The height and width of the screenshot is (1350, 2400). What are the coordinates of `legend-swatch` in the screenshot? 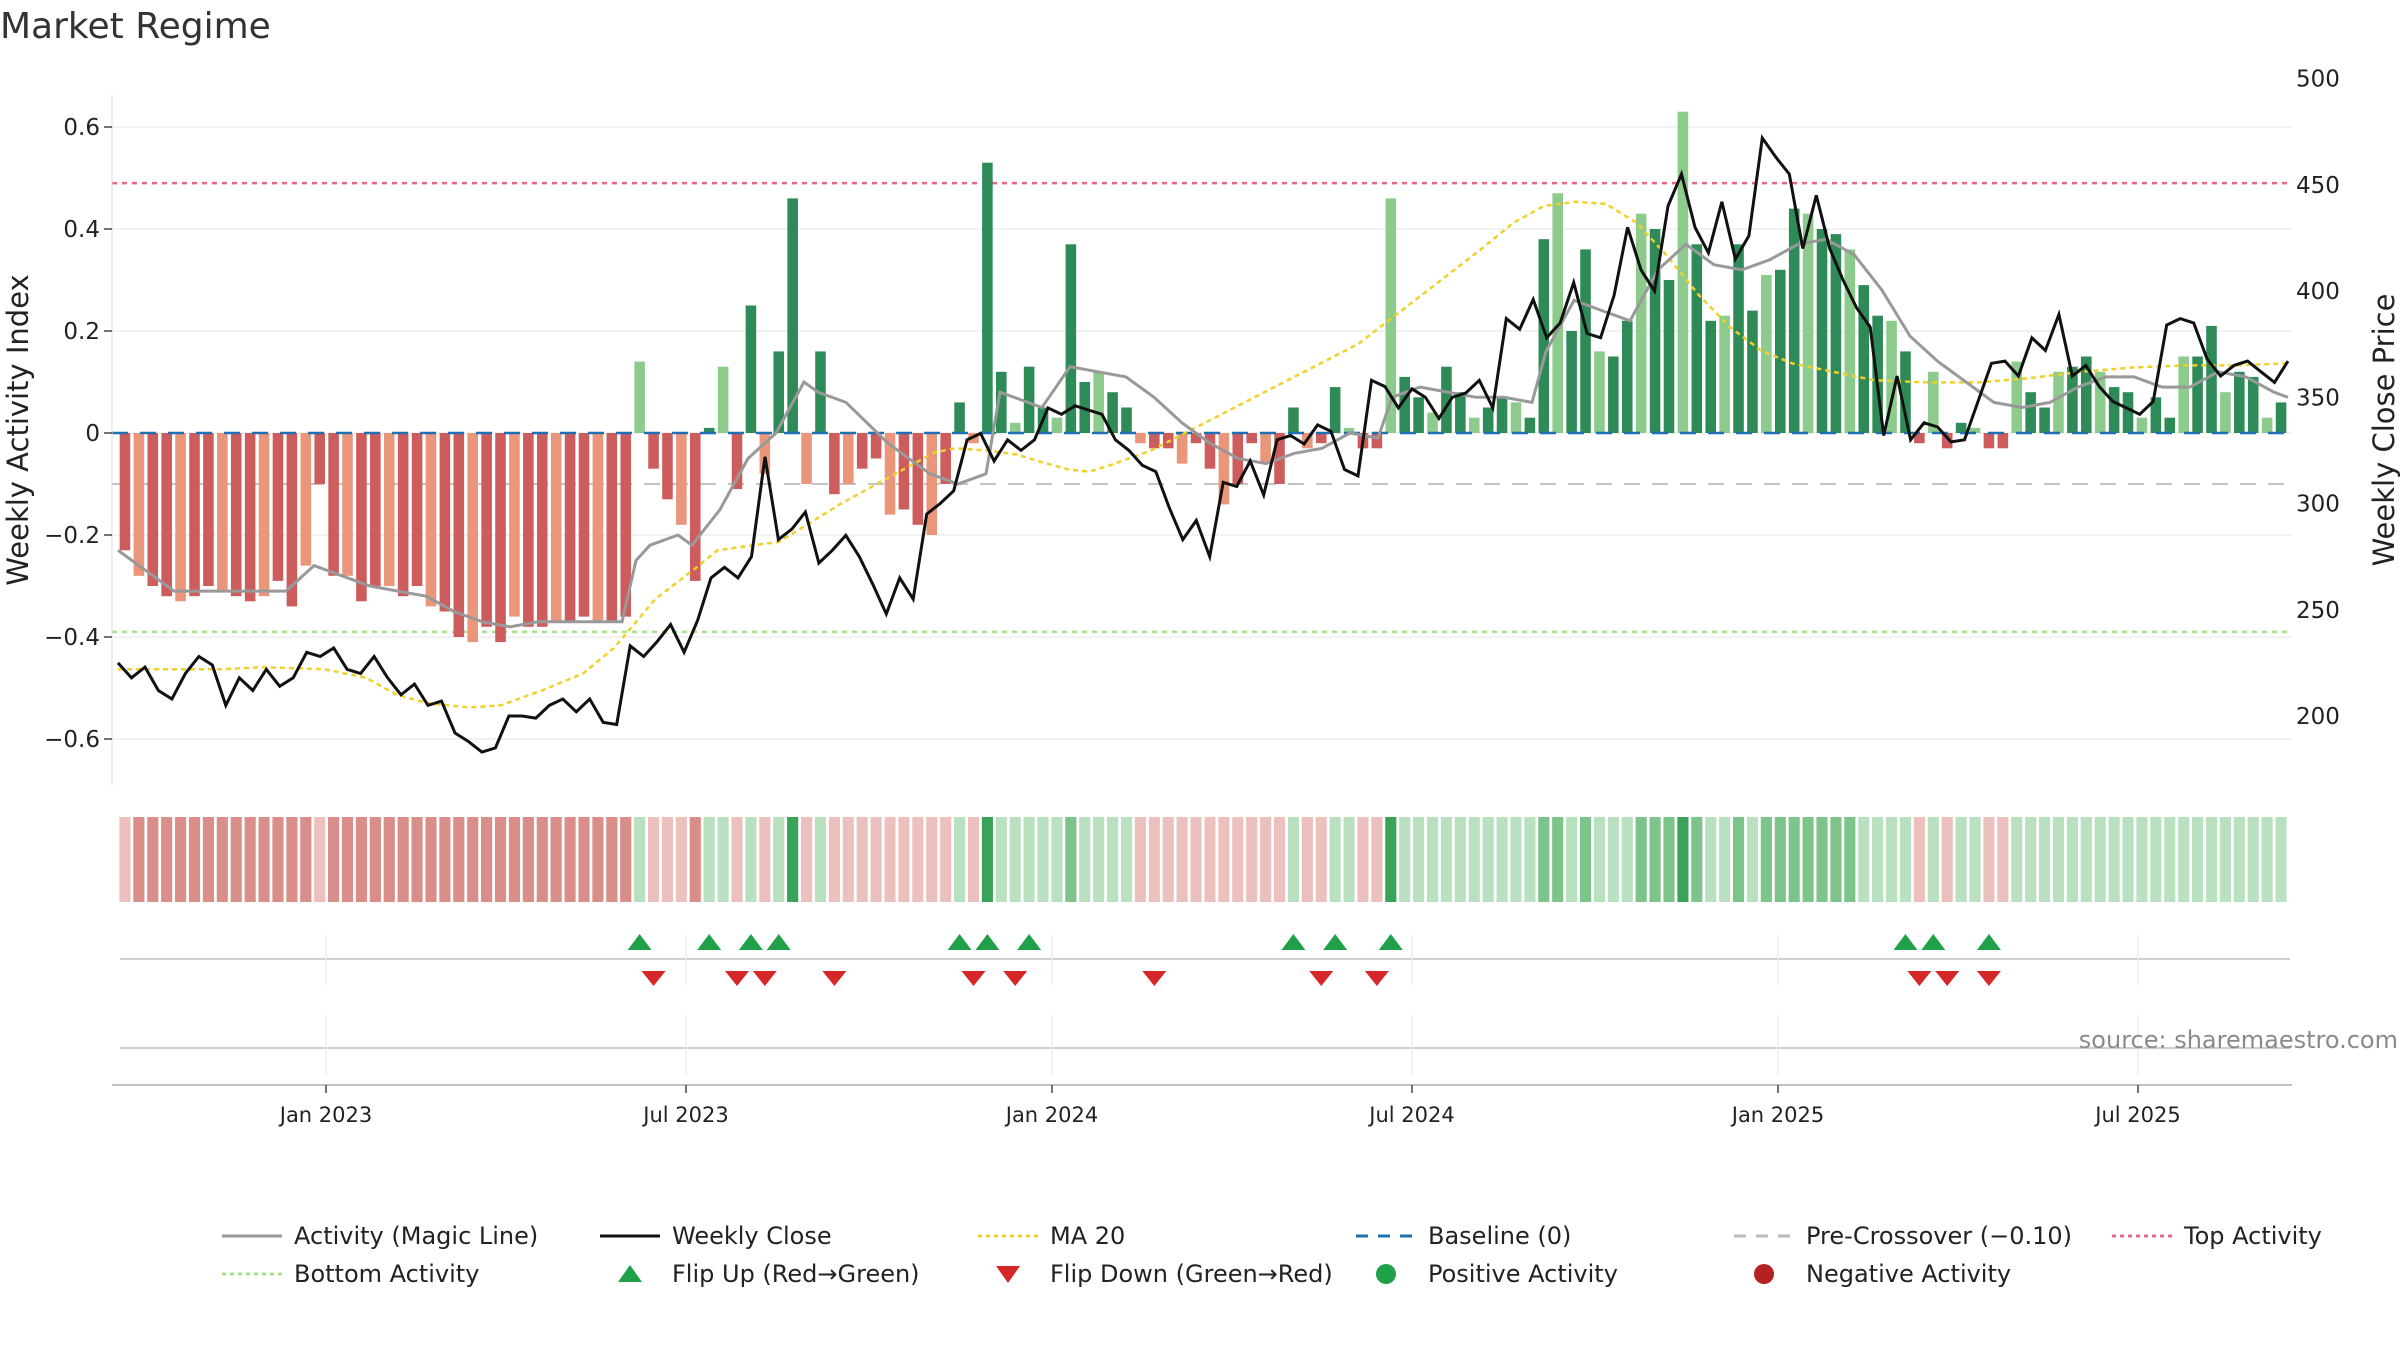 It's located at (1008, 1274).